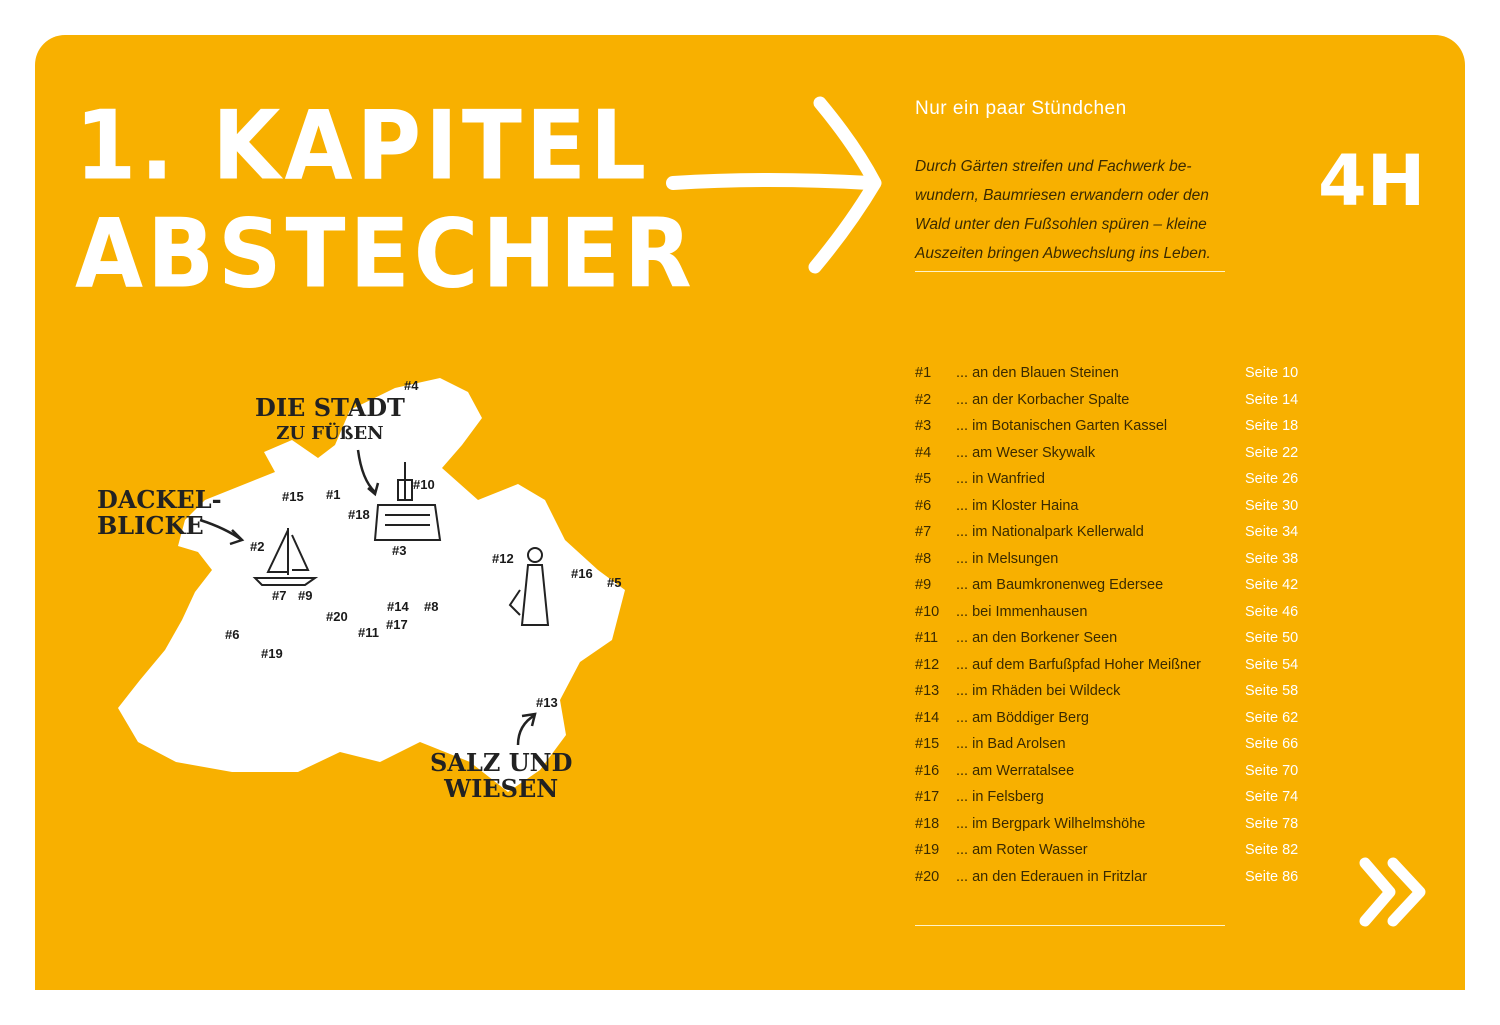 The width and height of the screenshot is (1500, 1025). Describe the element at coordinates (923, 505) in the screenshot. I see `entry-number: #6` at that location.